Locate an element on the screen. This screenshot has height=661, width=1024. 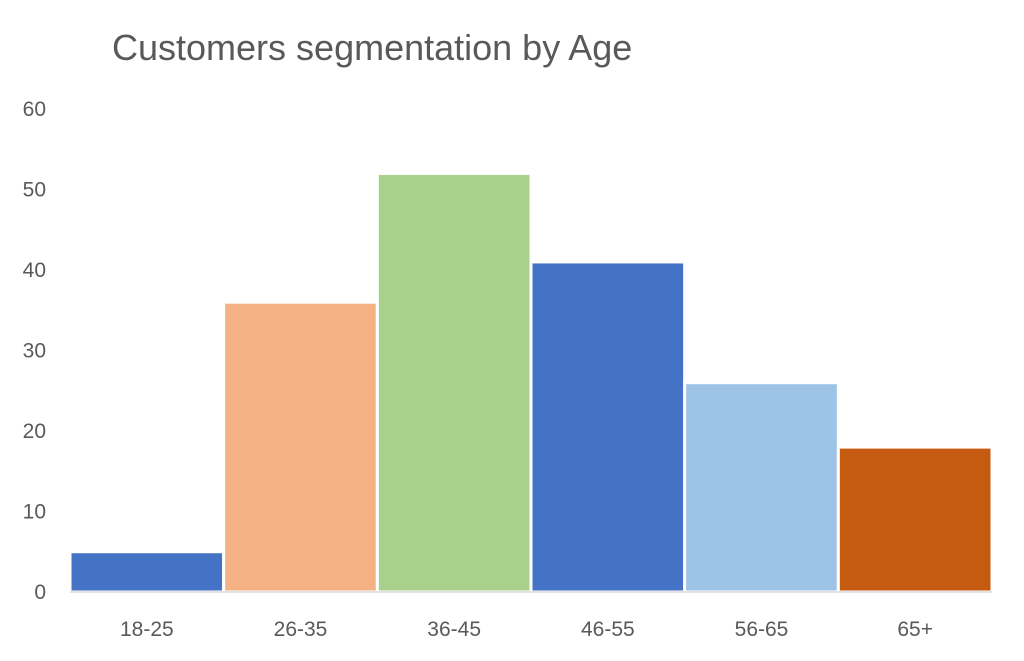
bar-65+ is located at coordinates (915, 519).